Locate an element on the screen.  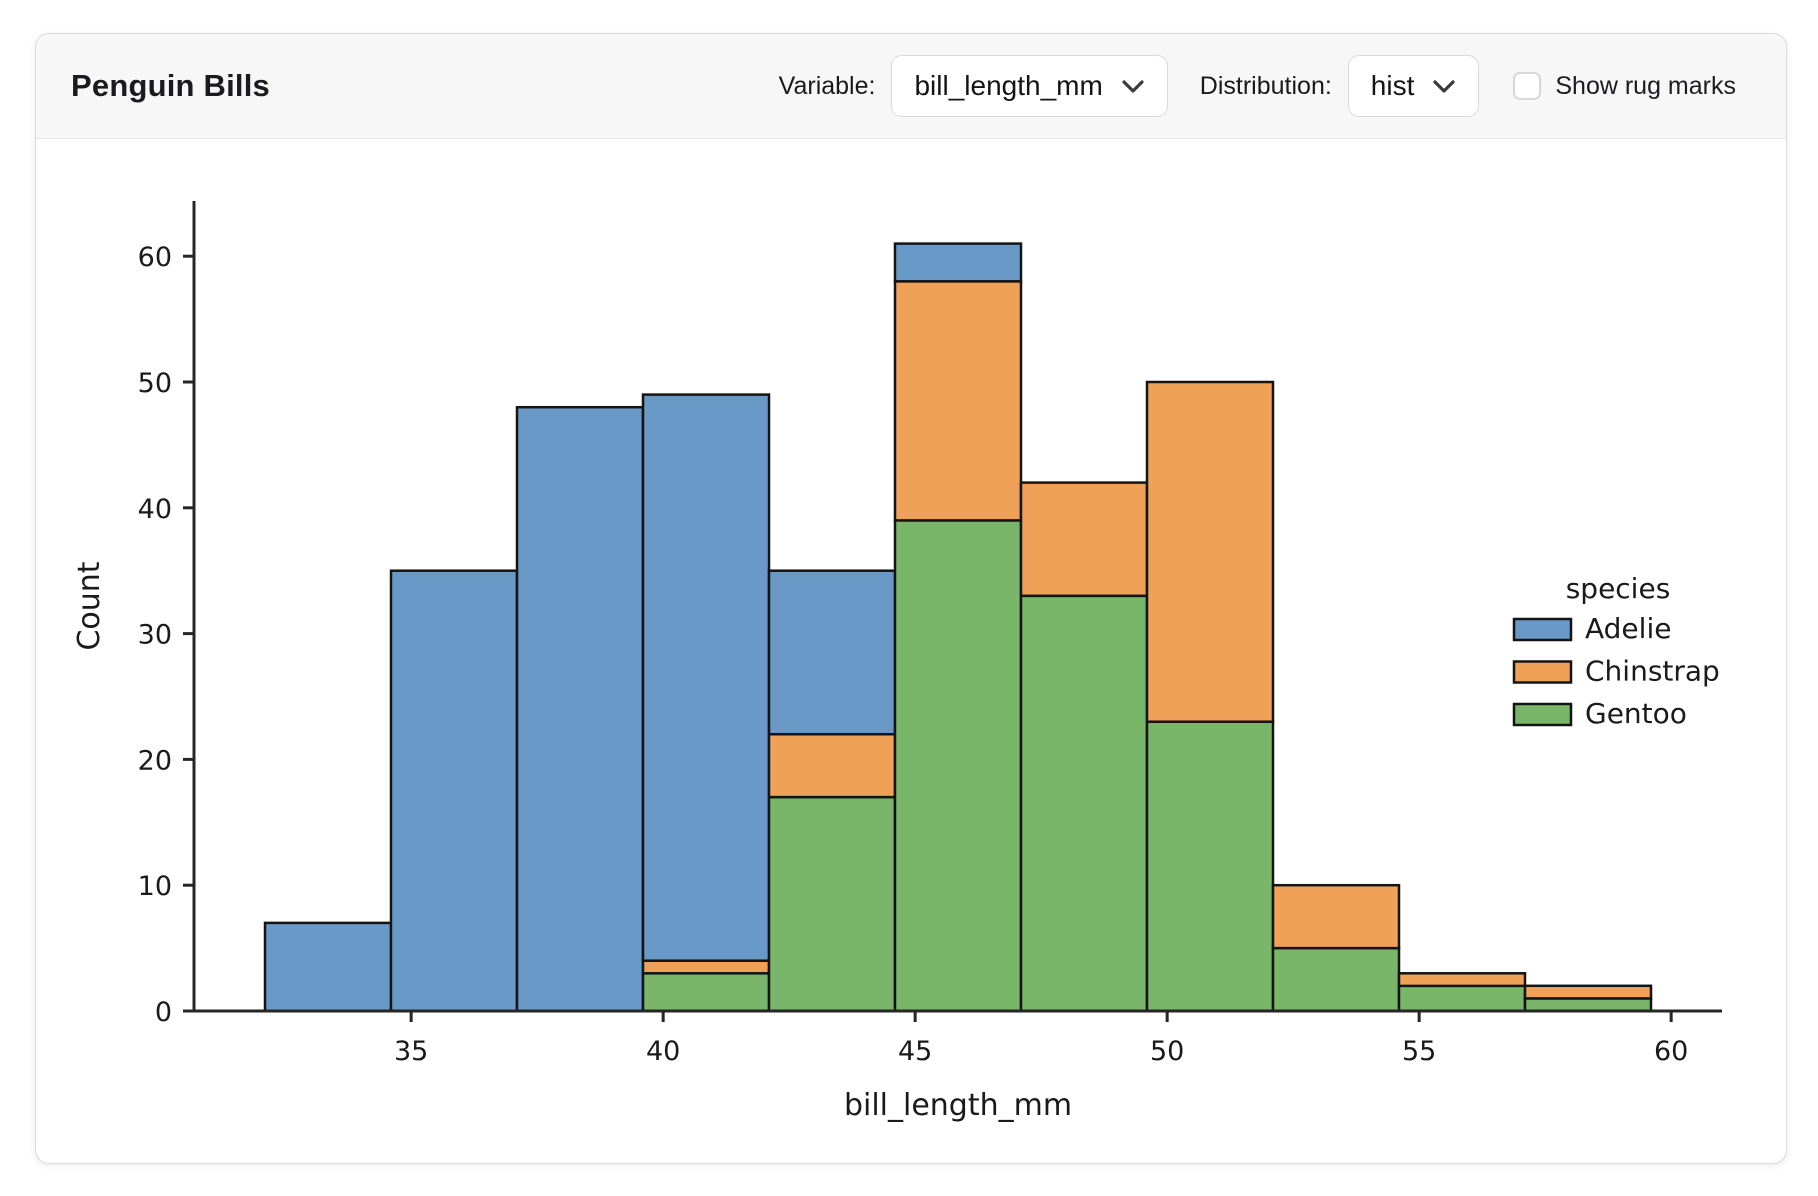
y-tick-label: 50 is located at coordinates (155, 383).